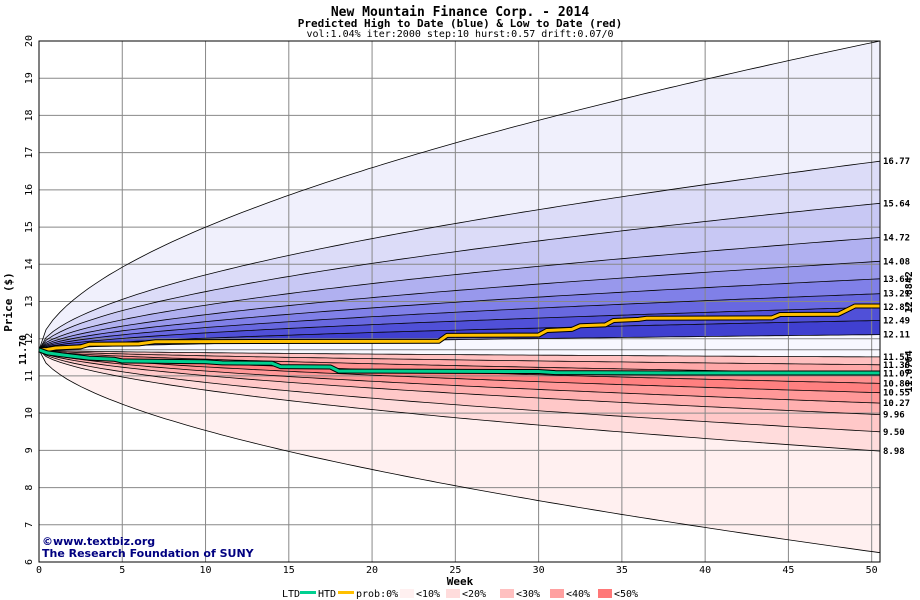 The image size is (920, 600). What do you see at coordinates (896, 162) in the screenshot?
I see `end-label-1: 16.77` at bounding box center [896, 162].